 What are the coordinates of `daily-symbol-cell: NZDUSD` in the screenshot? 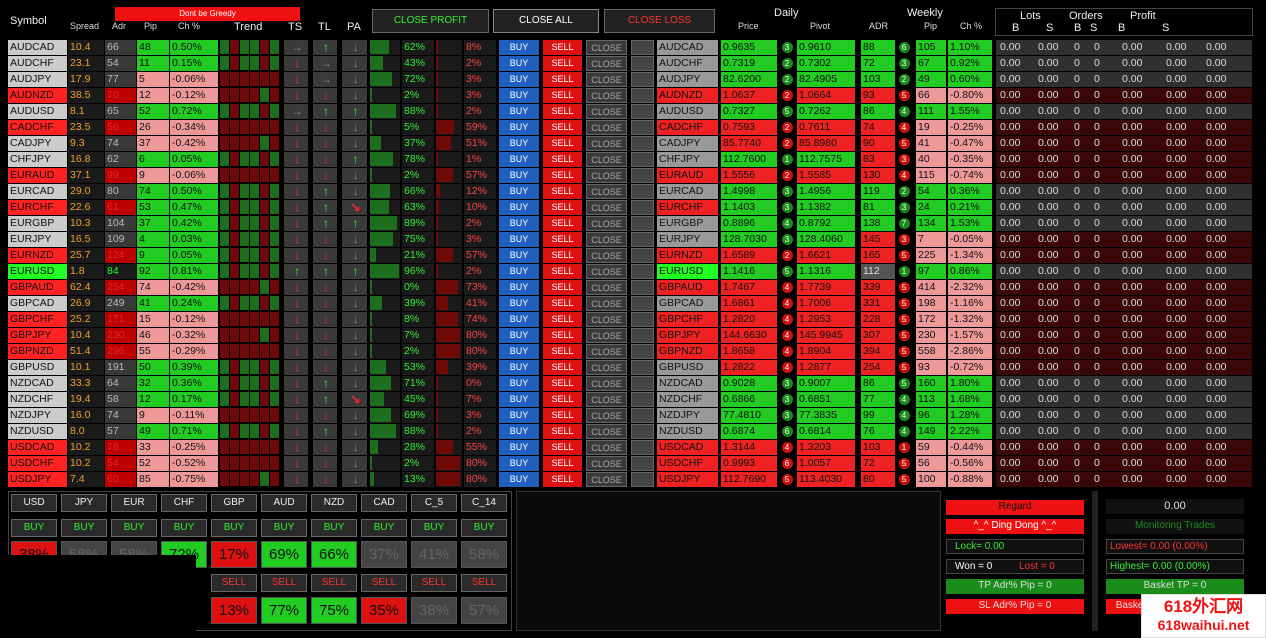 It's located at (687, 431).